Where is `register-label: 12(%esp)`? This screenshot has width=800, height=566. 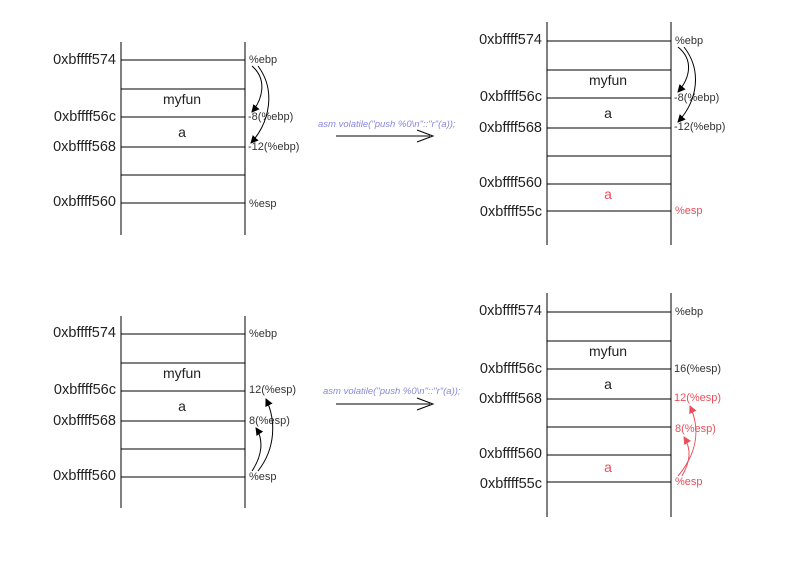 register-label: 12(%esp) is located at coordinates (272, 390).